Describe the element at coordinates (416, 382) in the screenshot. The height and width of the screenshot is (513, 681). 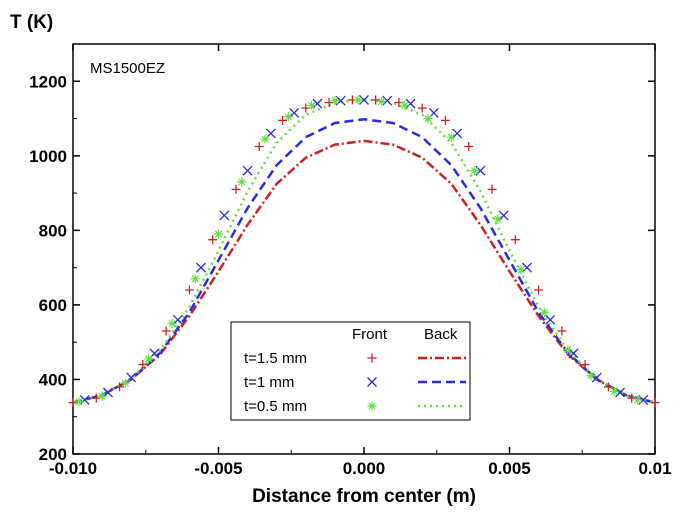
I see `legend-marks` at that location.